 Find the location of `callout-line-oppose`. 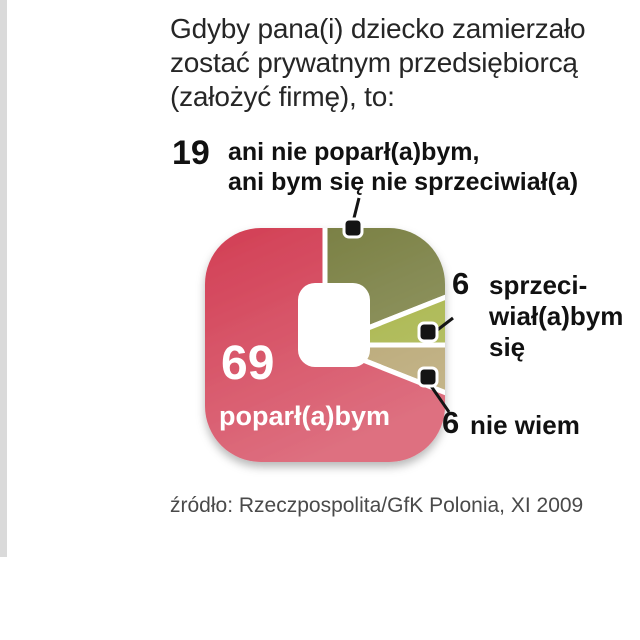

callout-line-oppose is located at coordinates (444, 324).